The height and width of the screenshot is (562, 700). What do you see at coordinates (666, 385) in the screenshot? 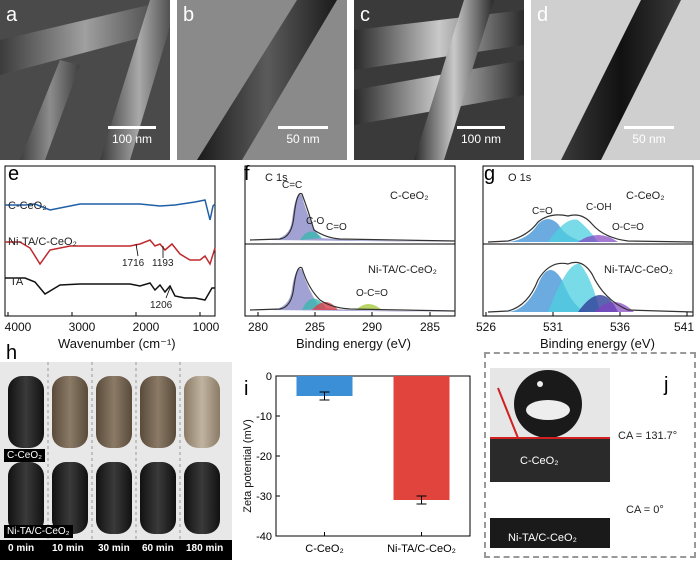
I see `panel-label-j: j` at bounding box center [666, 385].